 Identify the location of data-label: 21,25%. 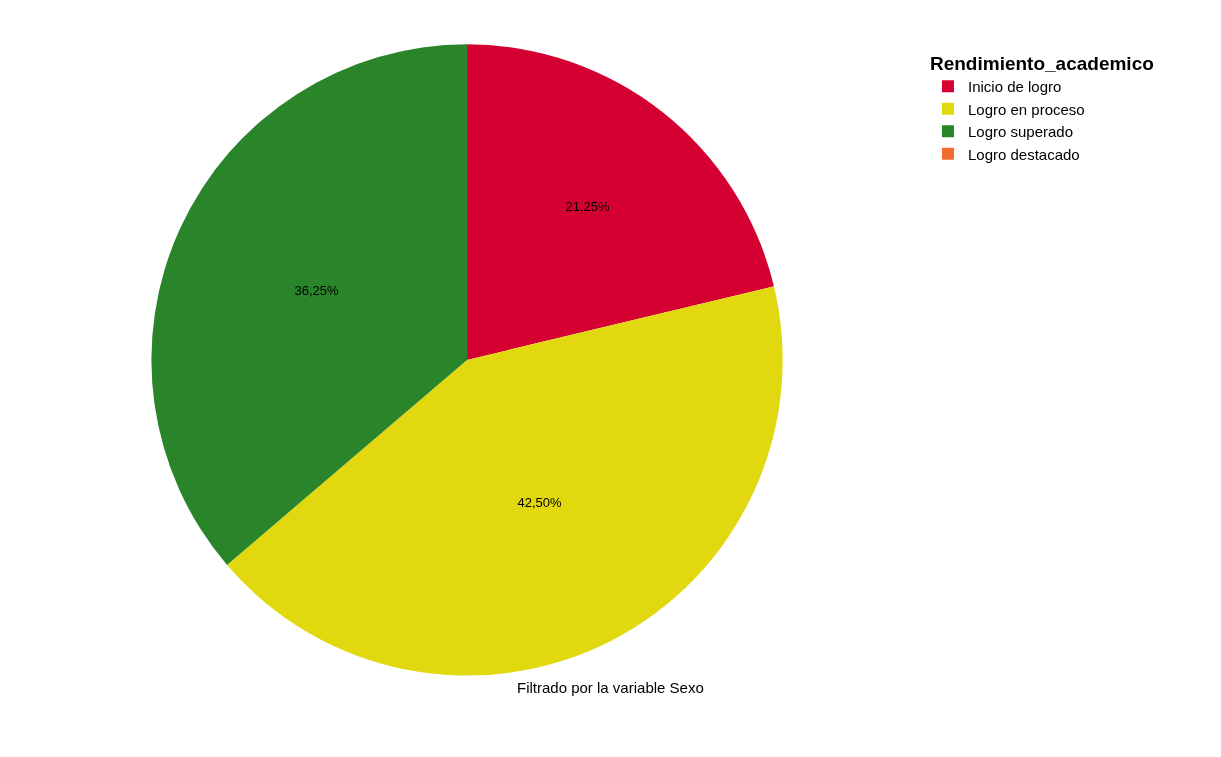
(587, 207).